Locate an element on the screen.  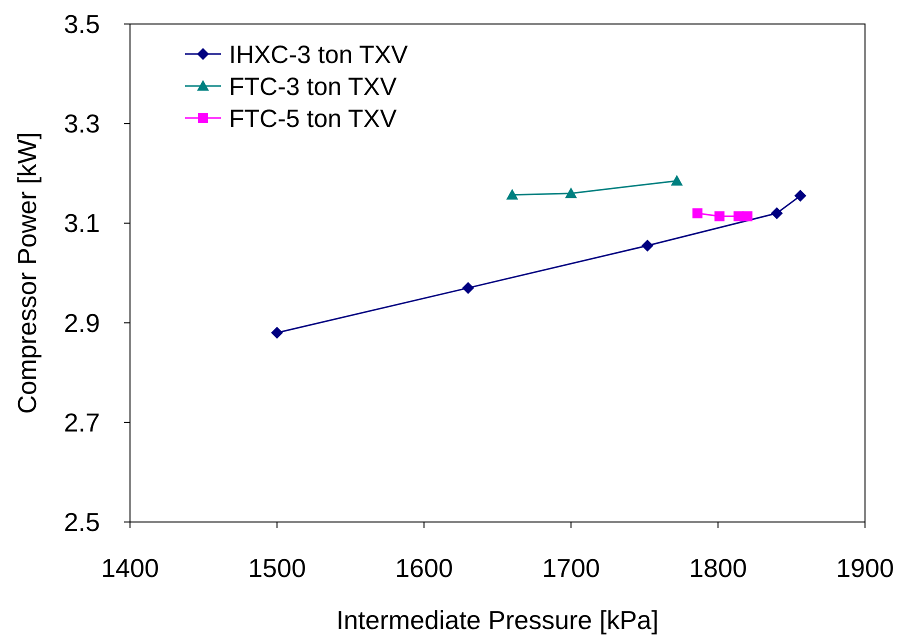
x-tick-label: 1700 is located at coordinates (571, 568).